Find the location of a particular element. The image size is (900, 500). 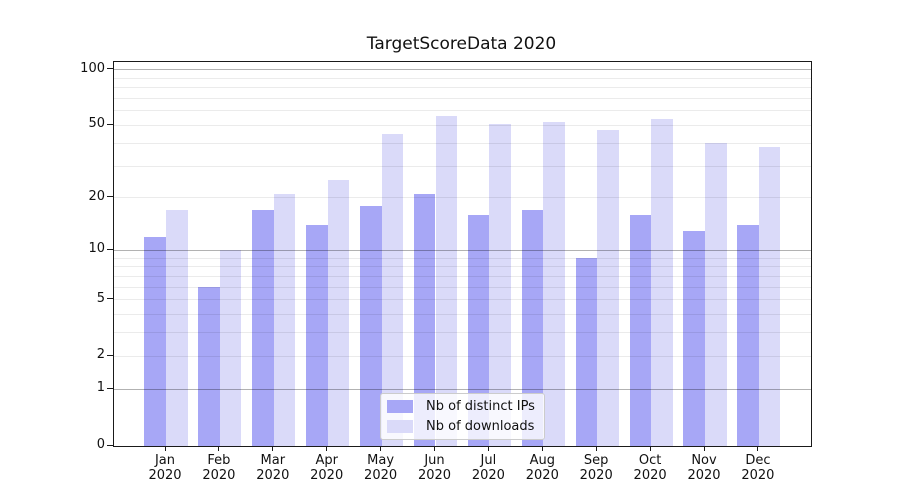

bar-distinct-ips-jan is located at coordinates (155, 341).